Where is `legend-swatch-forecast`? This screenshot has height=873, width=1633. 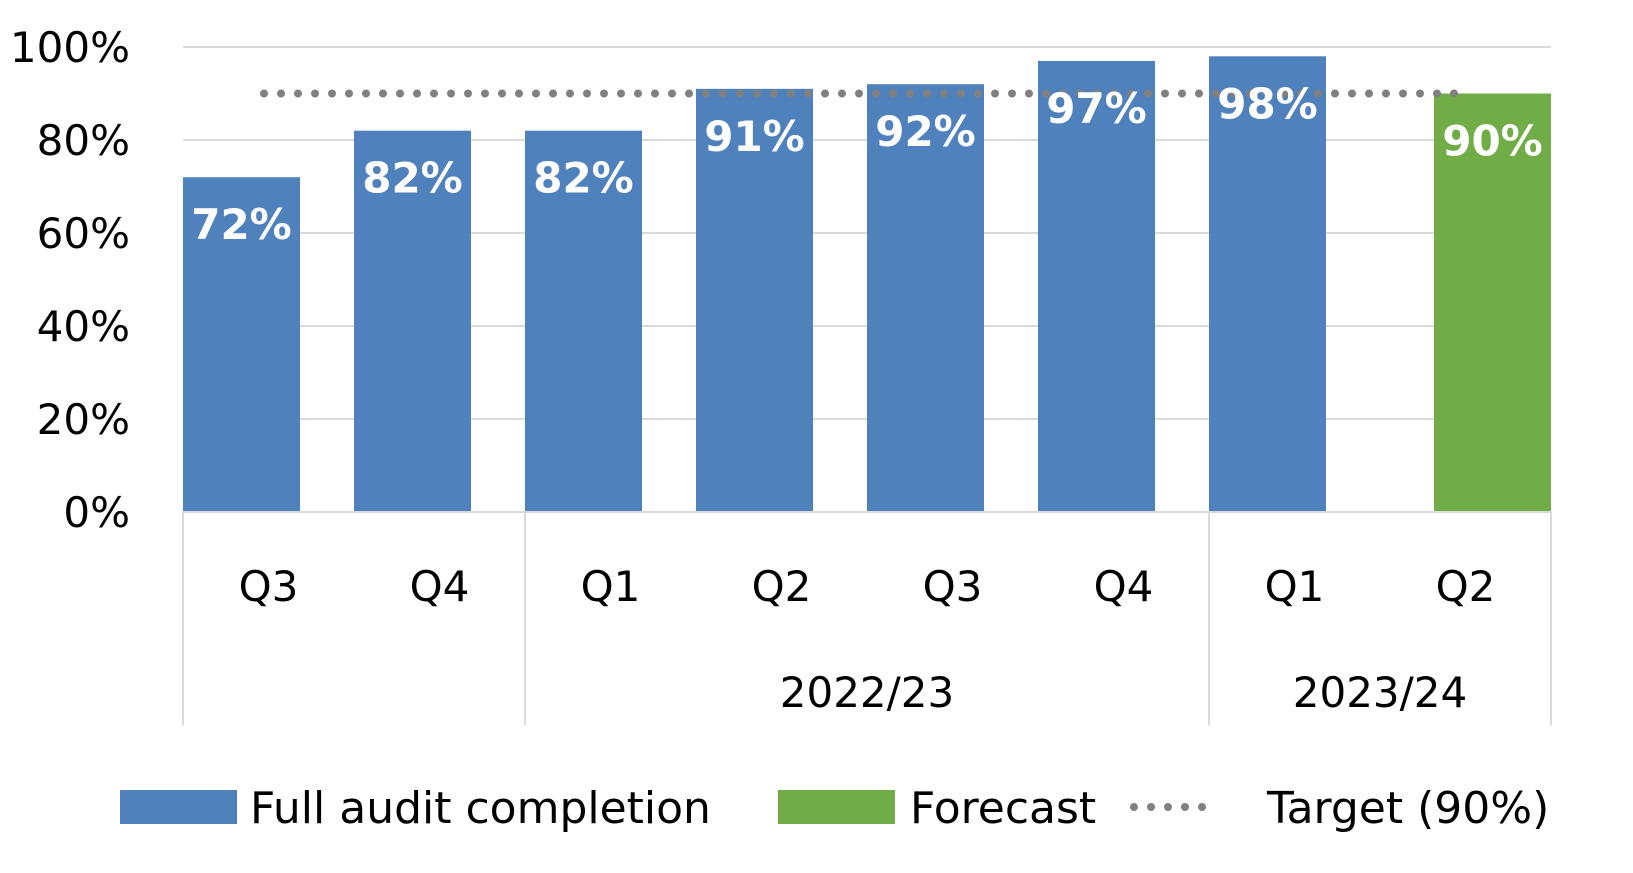 legend-swatch-forecast is located at coordinates (836, 807).